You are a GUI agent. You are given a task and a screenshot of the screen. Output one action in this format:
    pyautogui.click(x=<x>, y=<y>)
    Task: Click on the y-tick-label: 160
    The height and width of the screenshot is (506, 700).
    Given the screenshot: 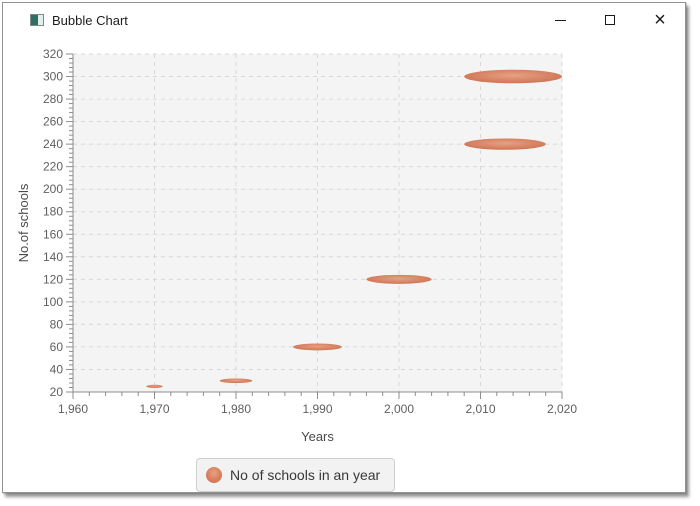 What is the action you would take?
    pyautogui.click(x=53, y=234)
    